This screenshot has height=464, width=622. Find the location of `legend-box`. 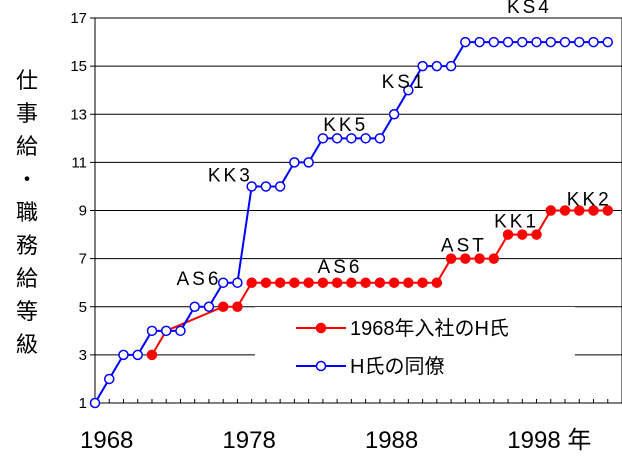

legend-box is located at coordinates (415, 347).